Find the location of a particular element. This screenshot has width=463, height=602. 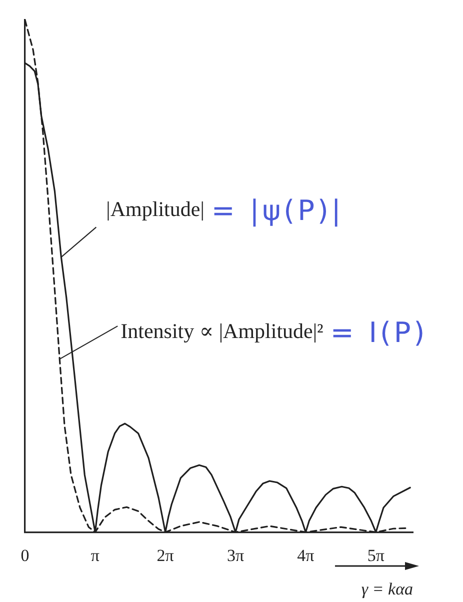

x-tick-label: 2π is located at coordinates (165, 555).